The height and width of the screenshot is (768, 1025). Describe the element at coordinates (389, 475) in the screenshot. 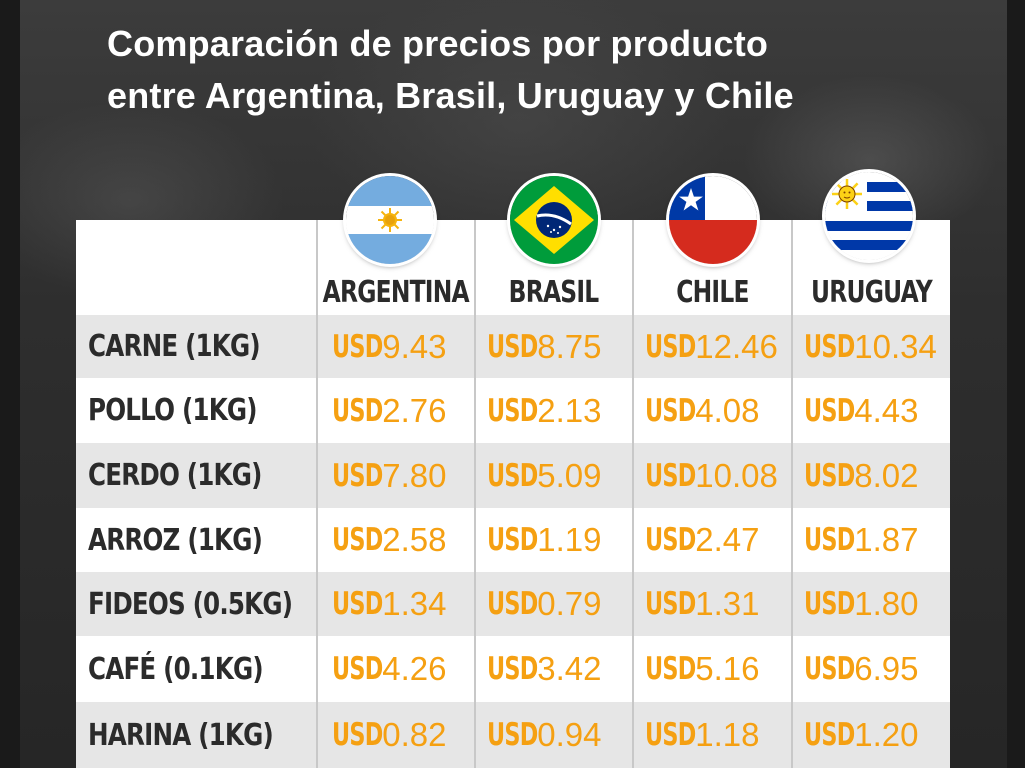

I see `price-cell: USD 7.80` at that location.